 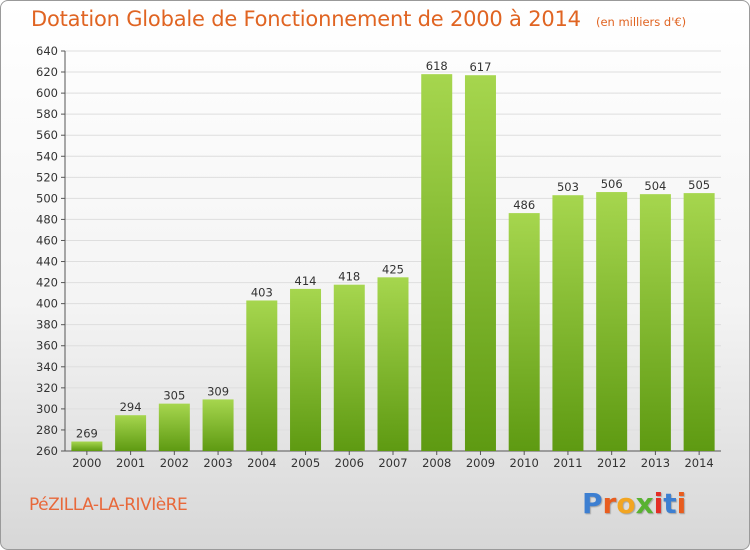 What do you see at coordinates (612, 184) in the screenshot?
I see `data-label: 506` at bounding box center [612, 184].